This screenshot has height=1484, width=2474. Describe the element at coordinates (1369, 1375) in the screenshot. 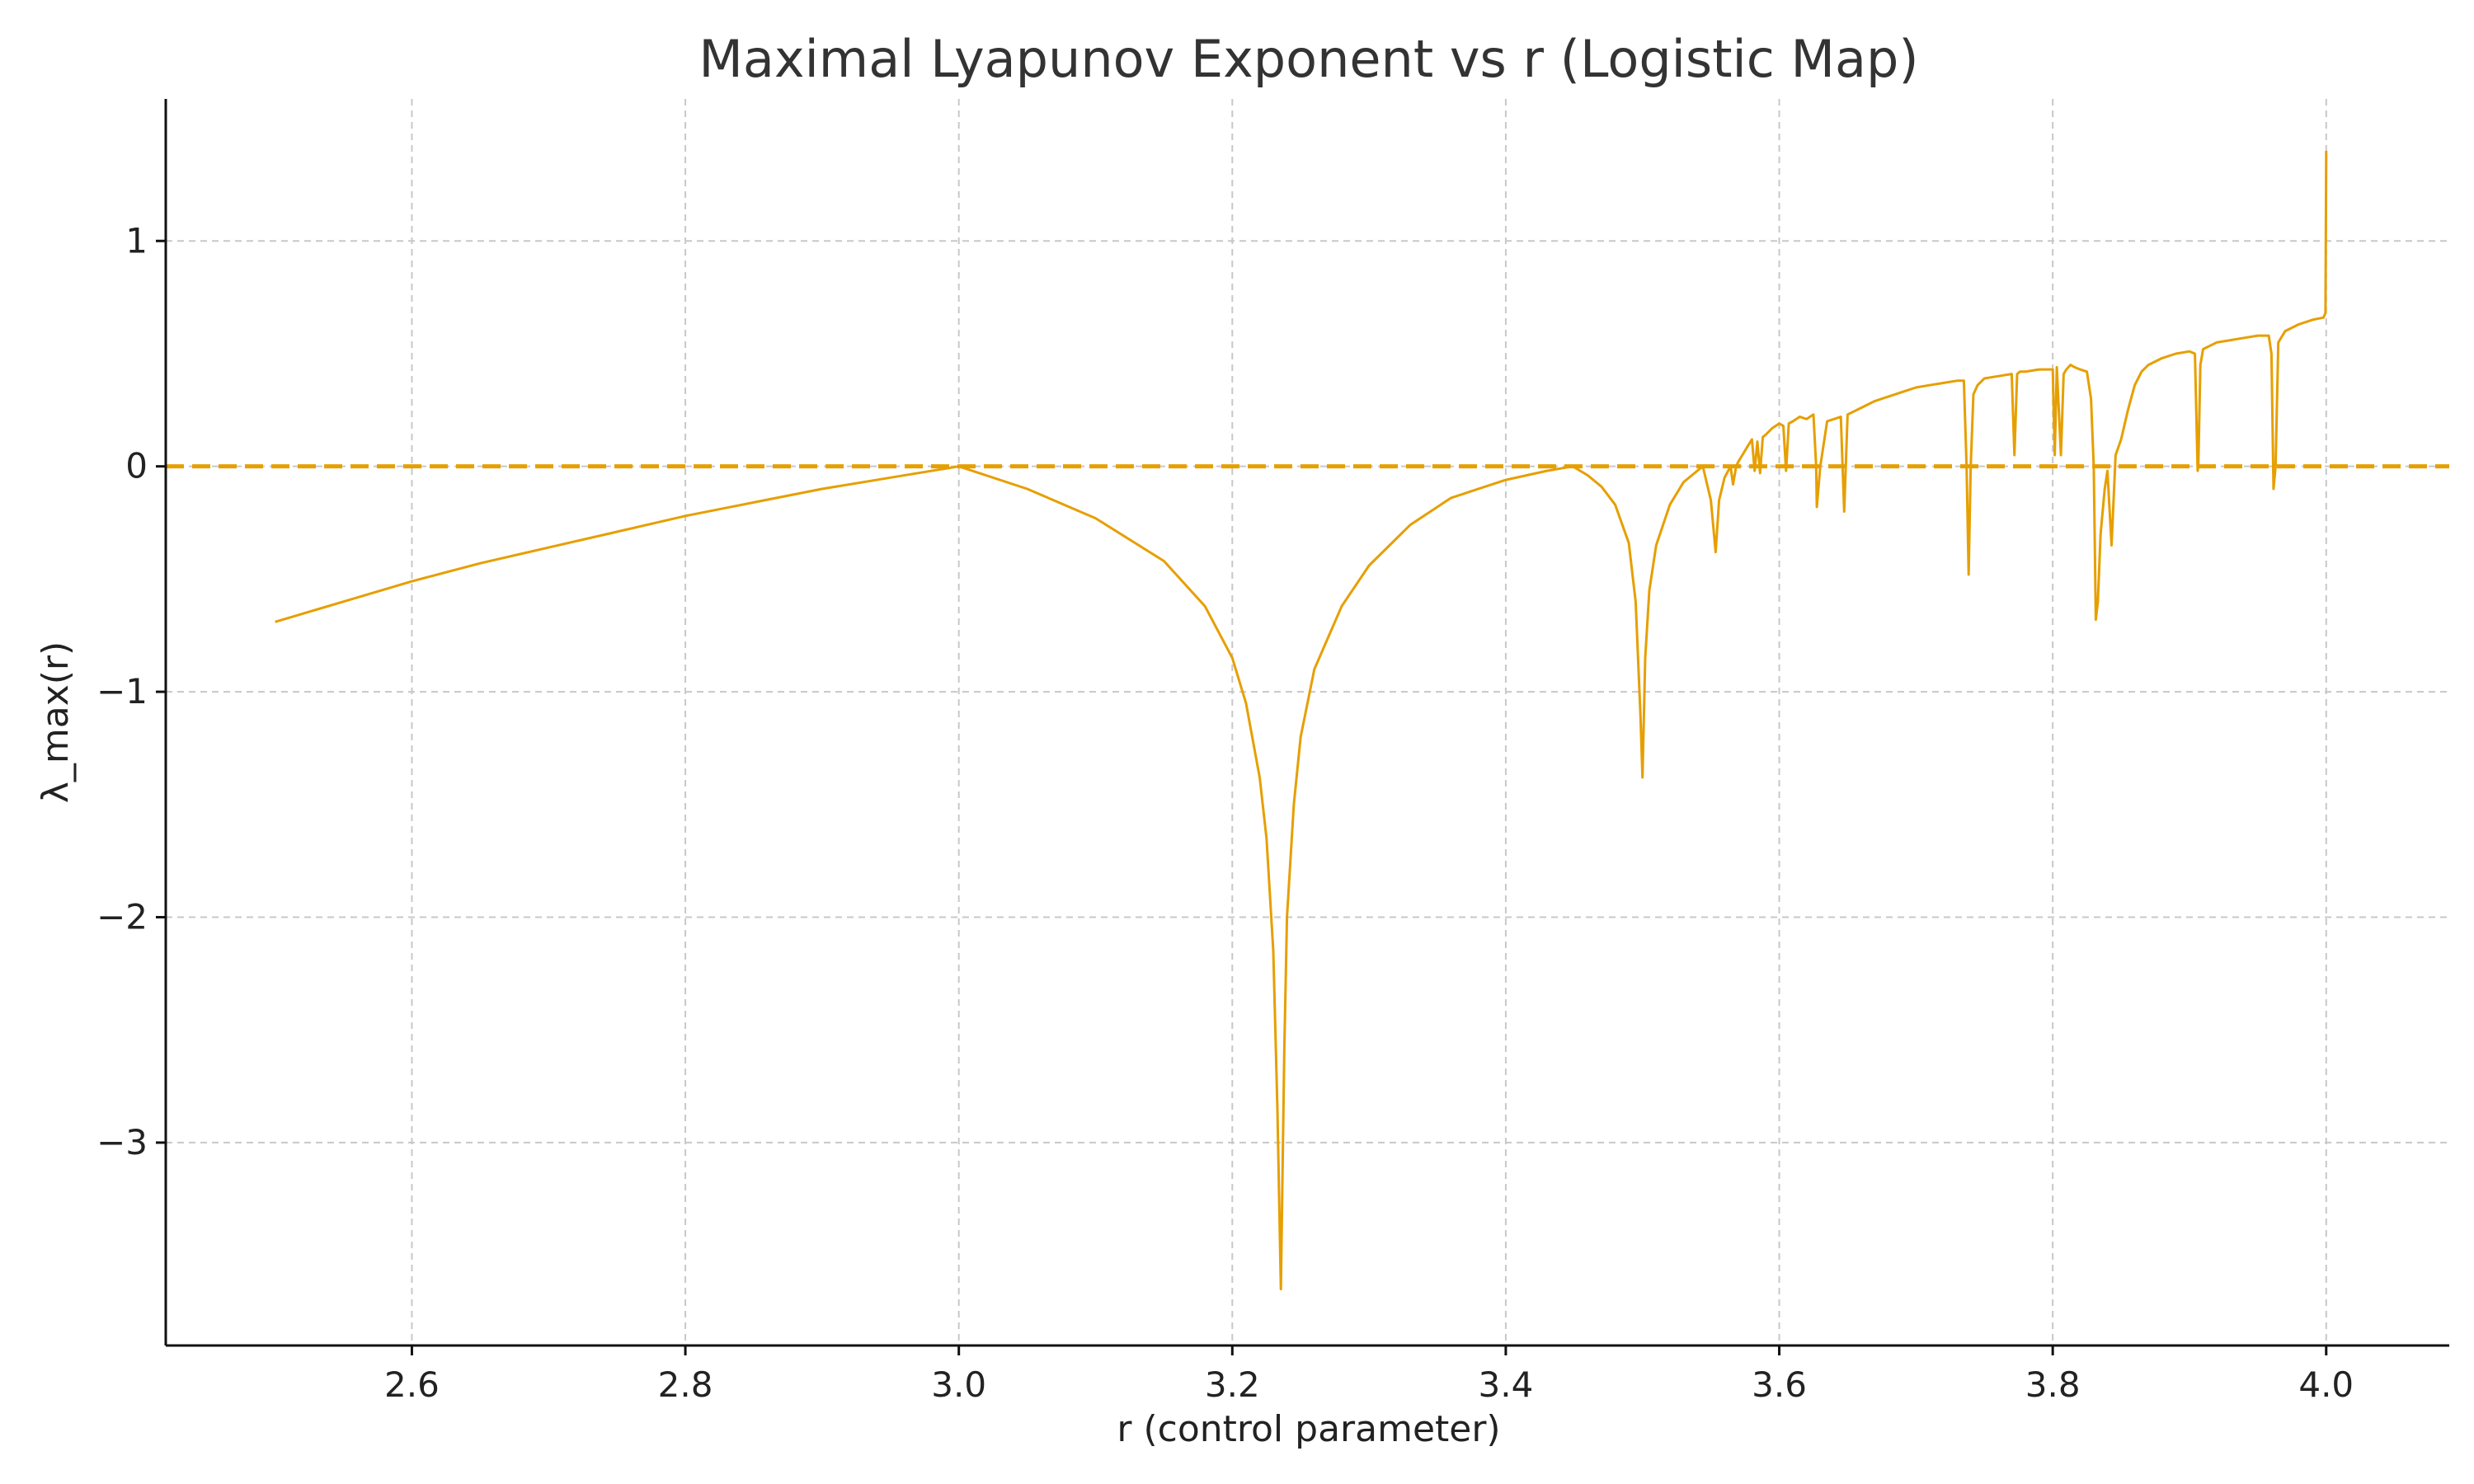

I see `x-axis-ticks: 2.6 2.8 3.0 3.2 3.4 3.6 3.8 4.0` at that location.